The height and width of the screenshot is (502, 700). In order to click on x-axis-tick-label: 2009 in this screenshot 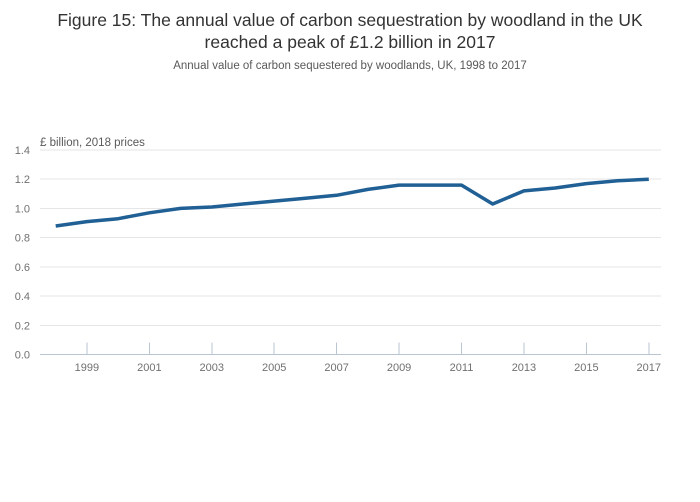, I will do `click(399, 368)`.